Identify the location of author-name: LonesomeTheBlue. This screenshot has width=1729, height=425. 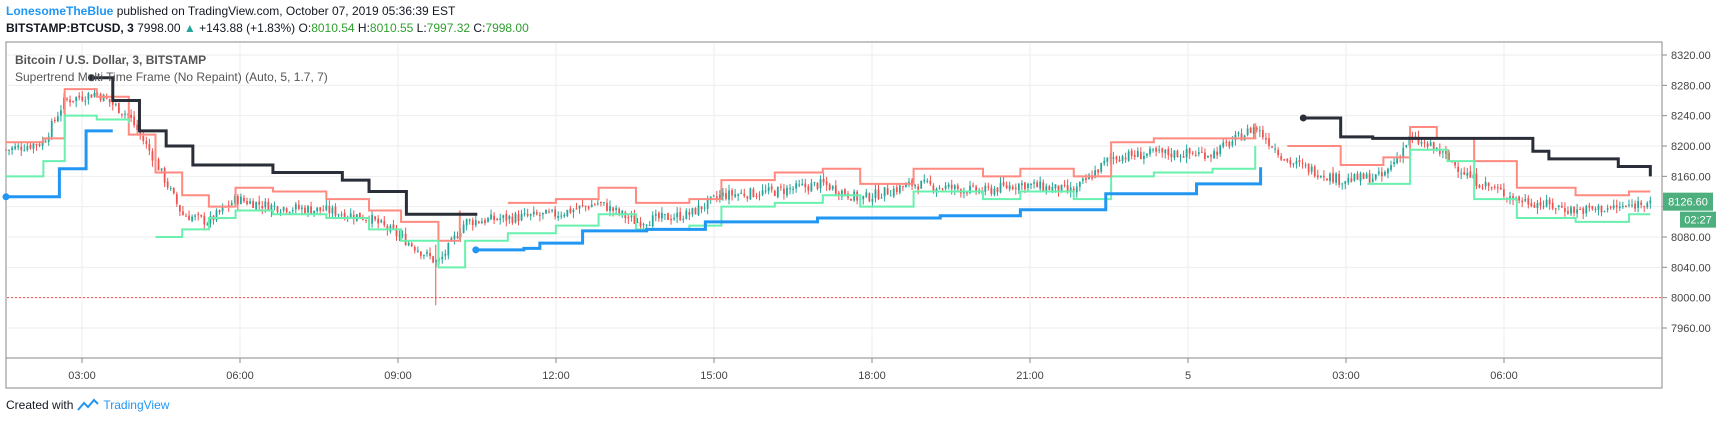
(60, 11).